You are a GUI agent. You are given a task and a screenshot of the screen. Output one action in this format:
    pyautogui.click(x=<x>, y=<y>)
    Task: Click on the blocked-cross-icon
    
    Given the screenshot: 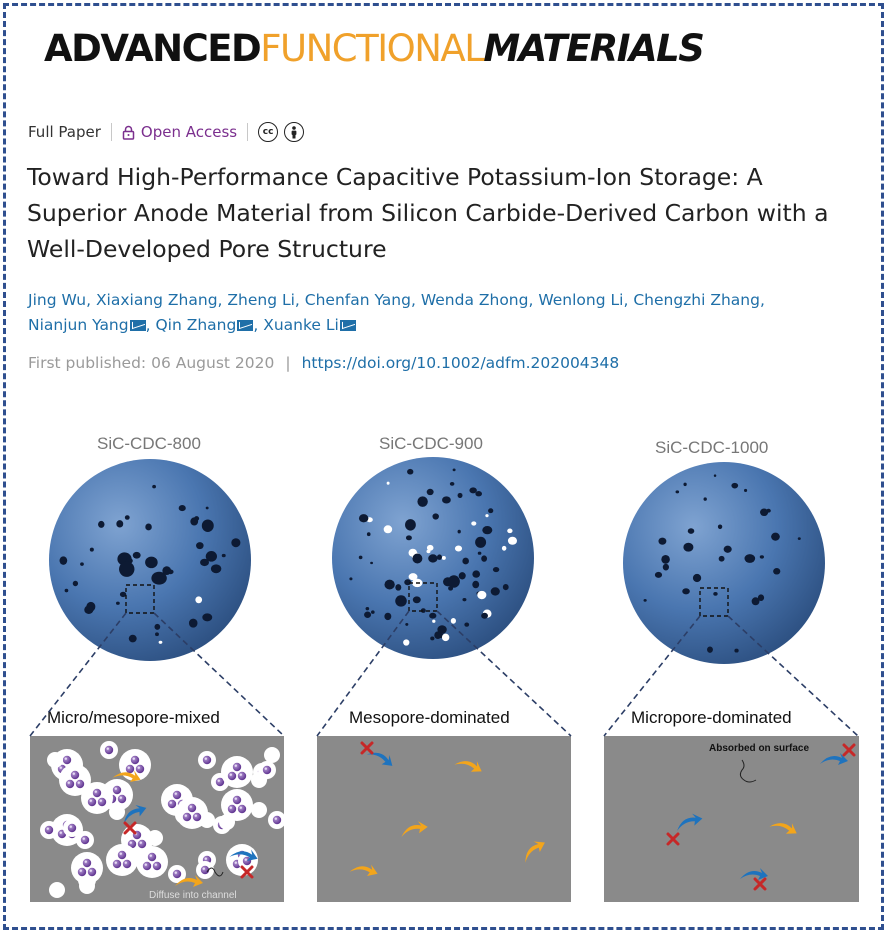 What is the action you would take?
    pyautogui.click(x=673, y=839)
    